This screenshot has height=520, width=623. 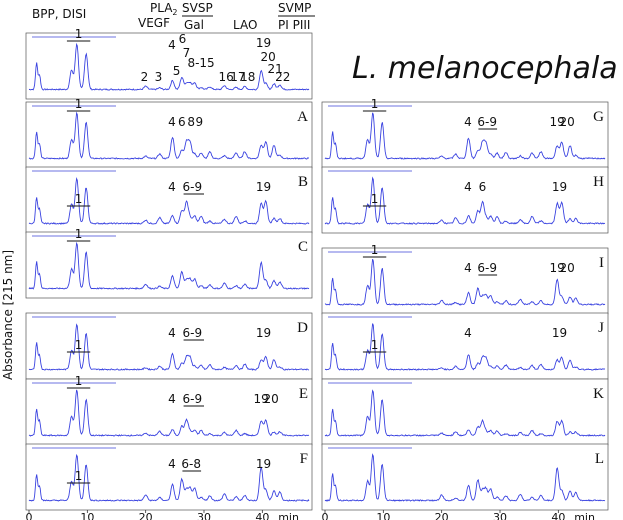 What do you see at coordinates (303, 247) in the screenshot?
I see `panel-label: C` at bounding box center [303, 247].